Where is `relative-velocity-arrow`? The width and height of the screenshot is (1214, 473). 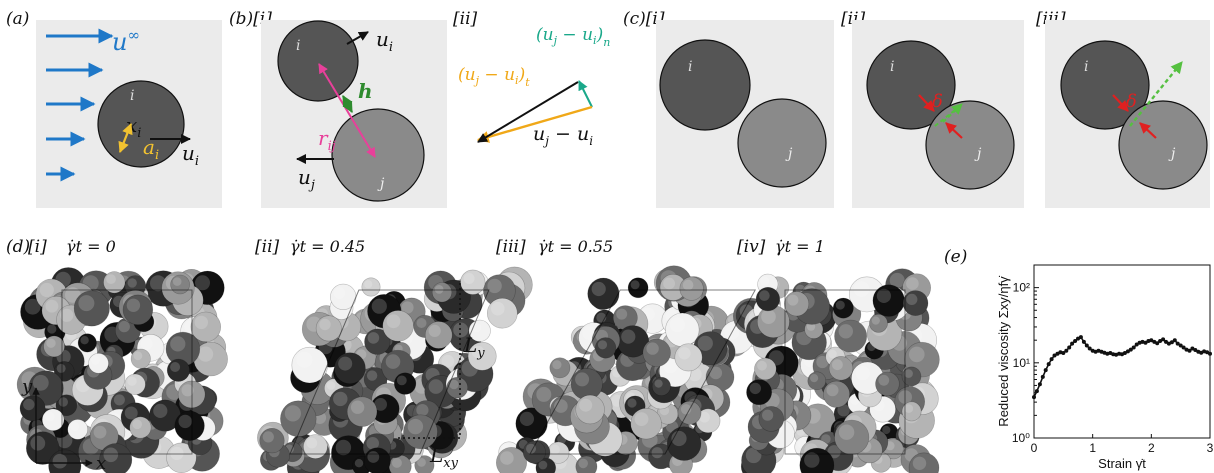 relative-velocity-arrow is located at coordinates (528, 112).